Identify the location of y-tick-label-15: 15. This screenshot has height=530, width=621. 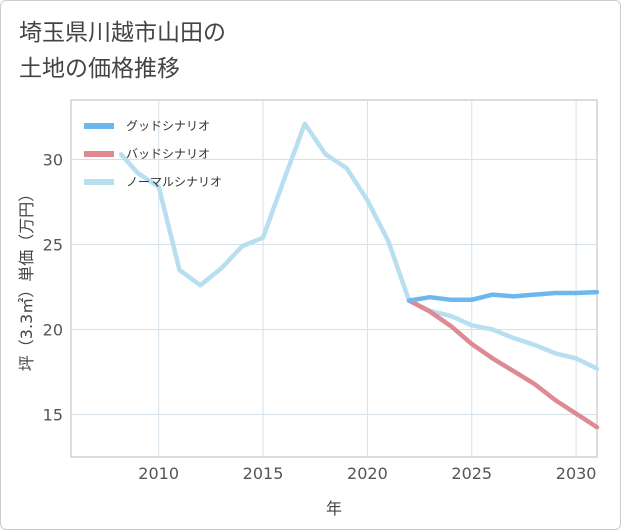
(53, 415).